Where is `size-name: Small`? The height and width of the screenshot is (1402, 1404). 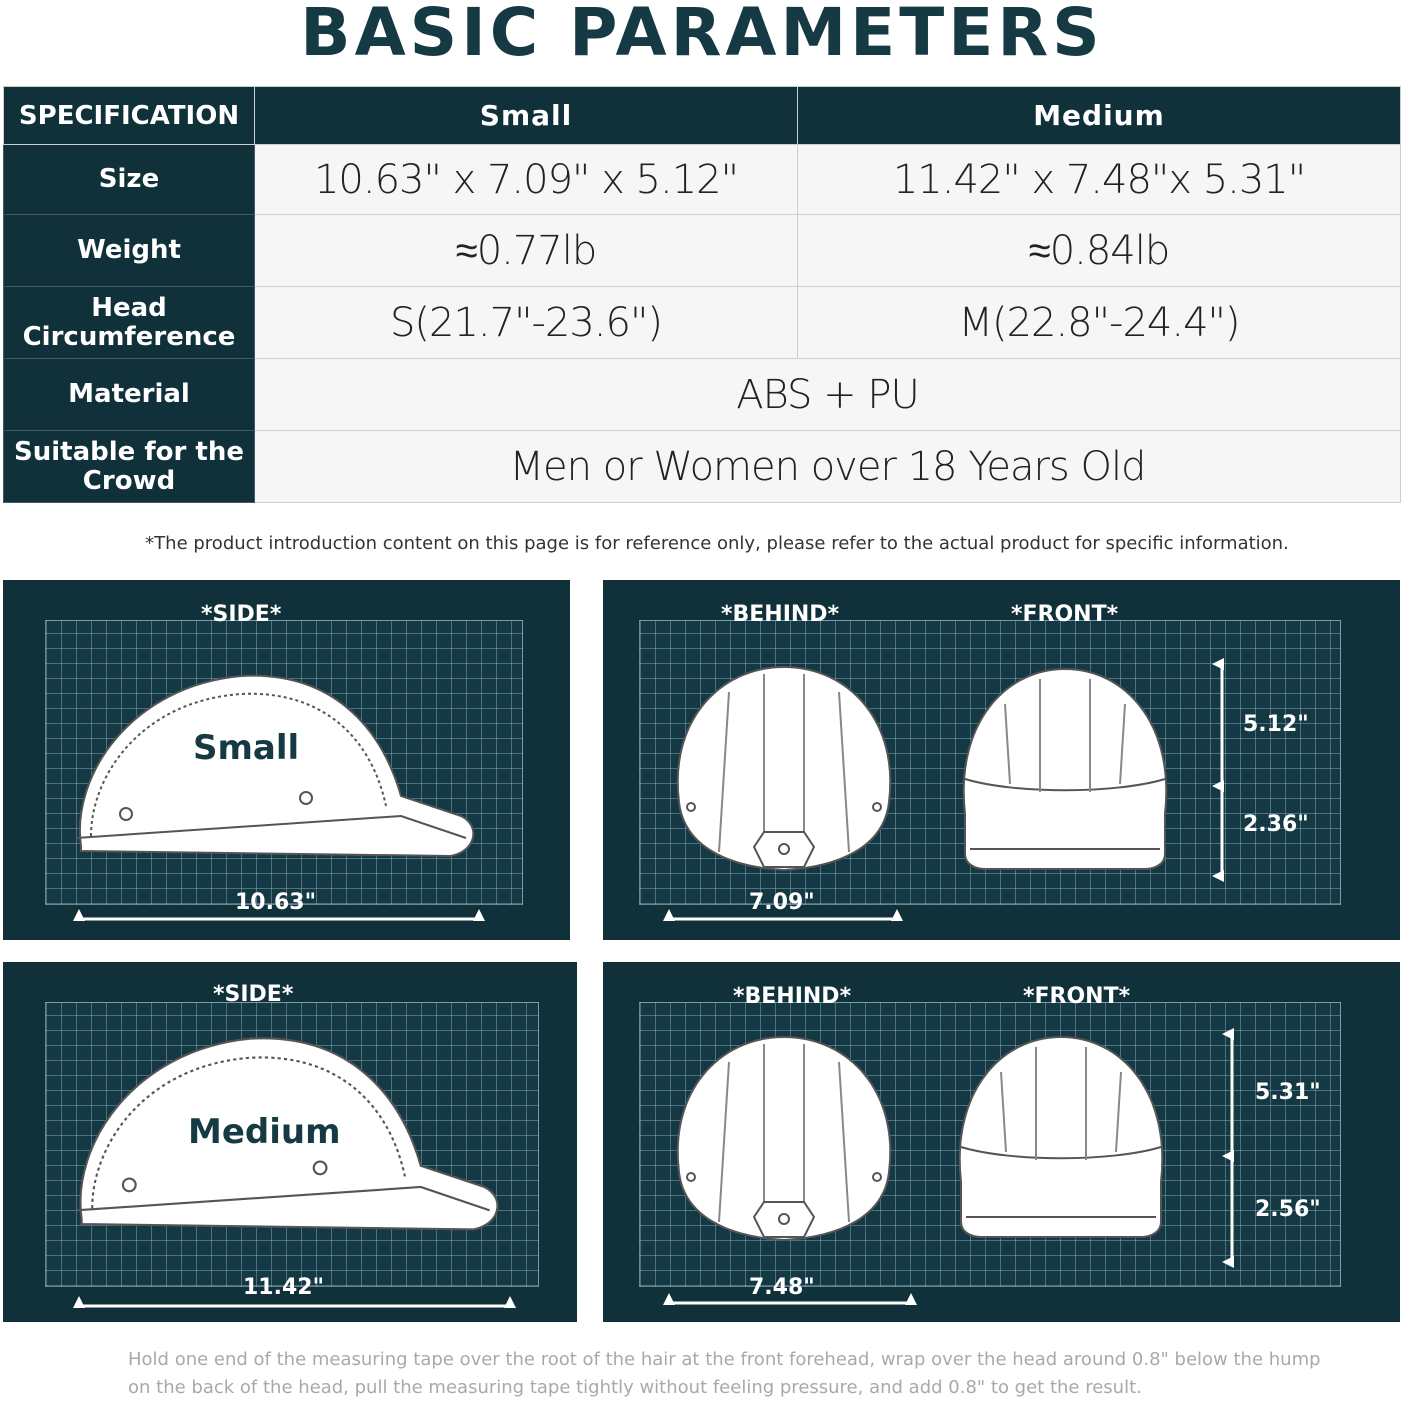
size-name: Small is located at coordinates (246, 748).